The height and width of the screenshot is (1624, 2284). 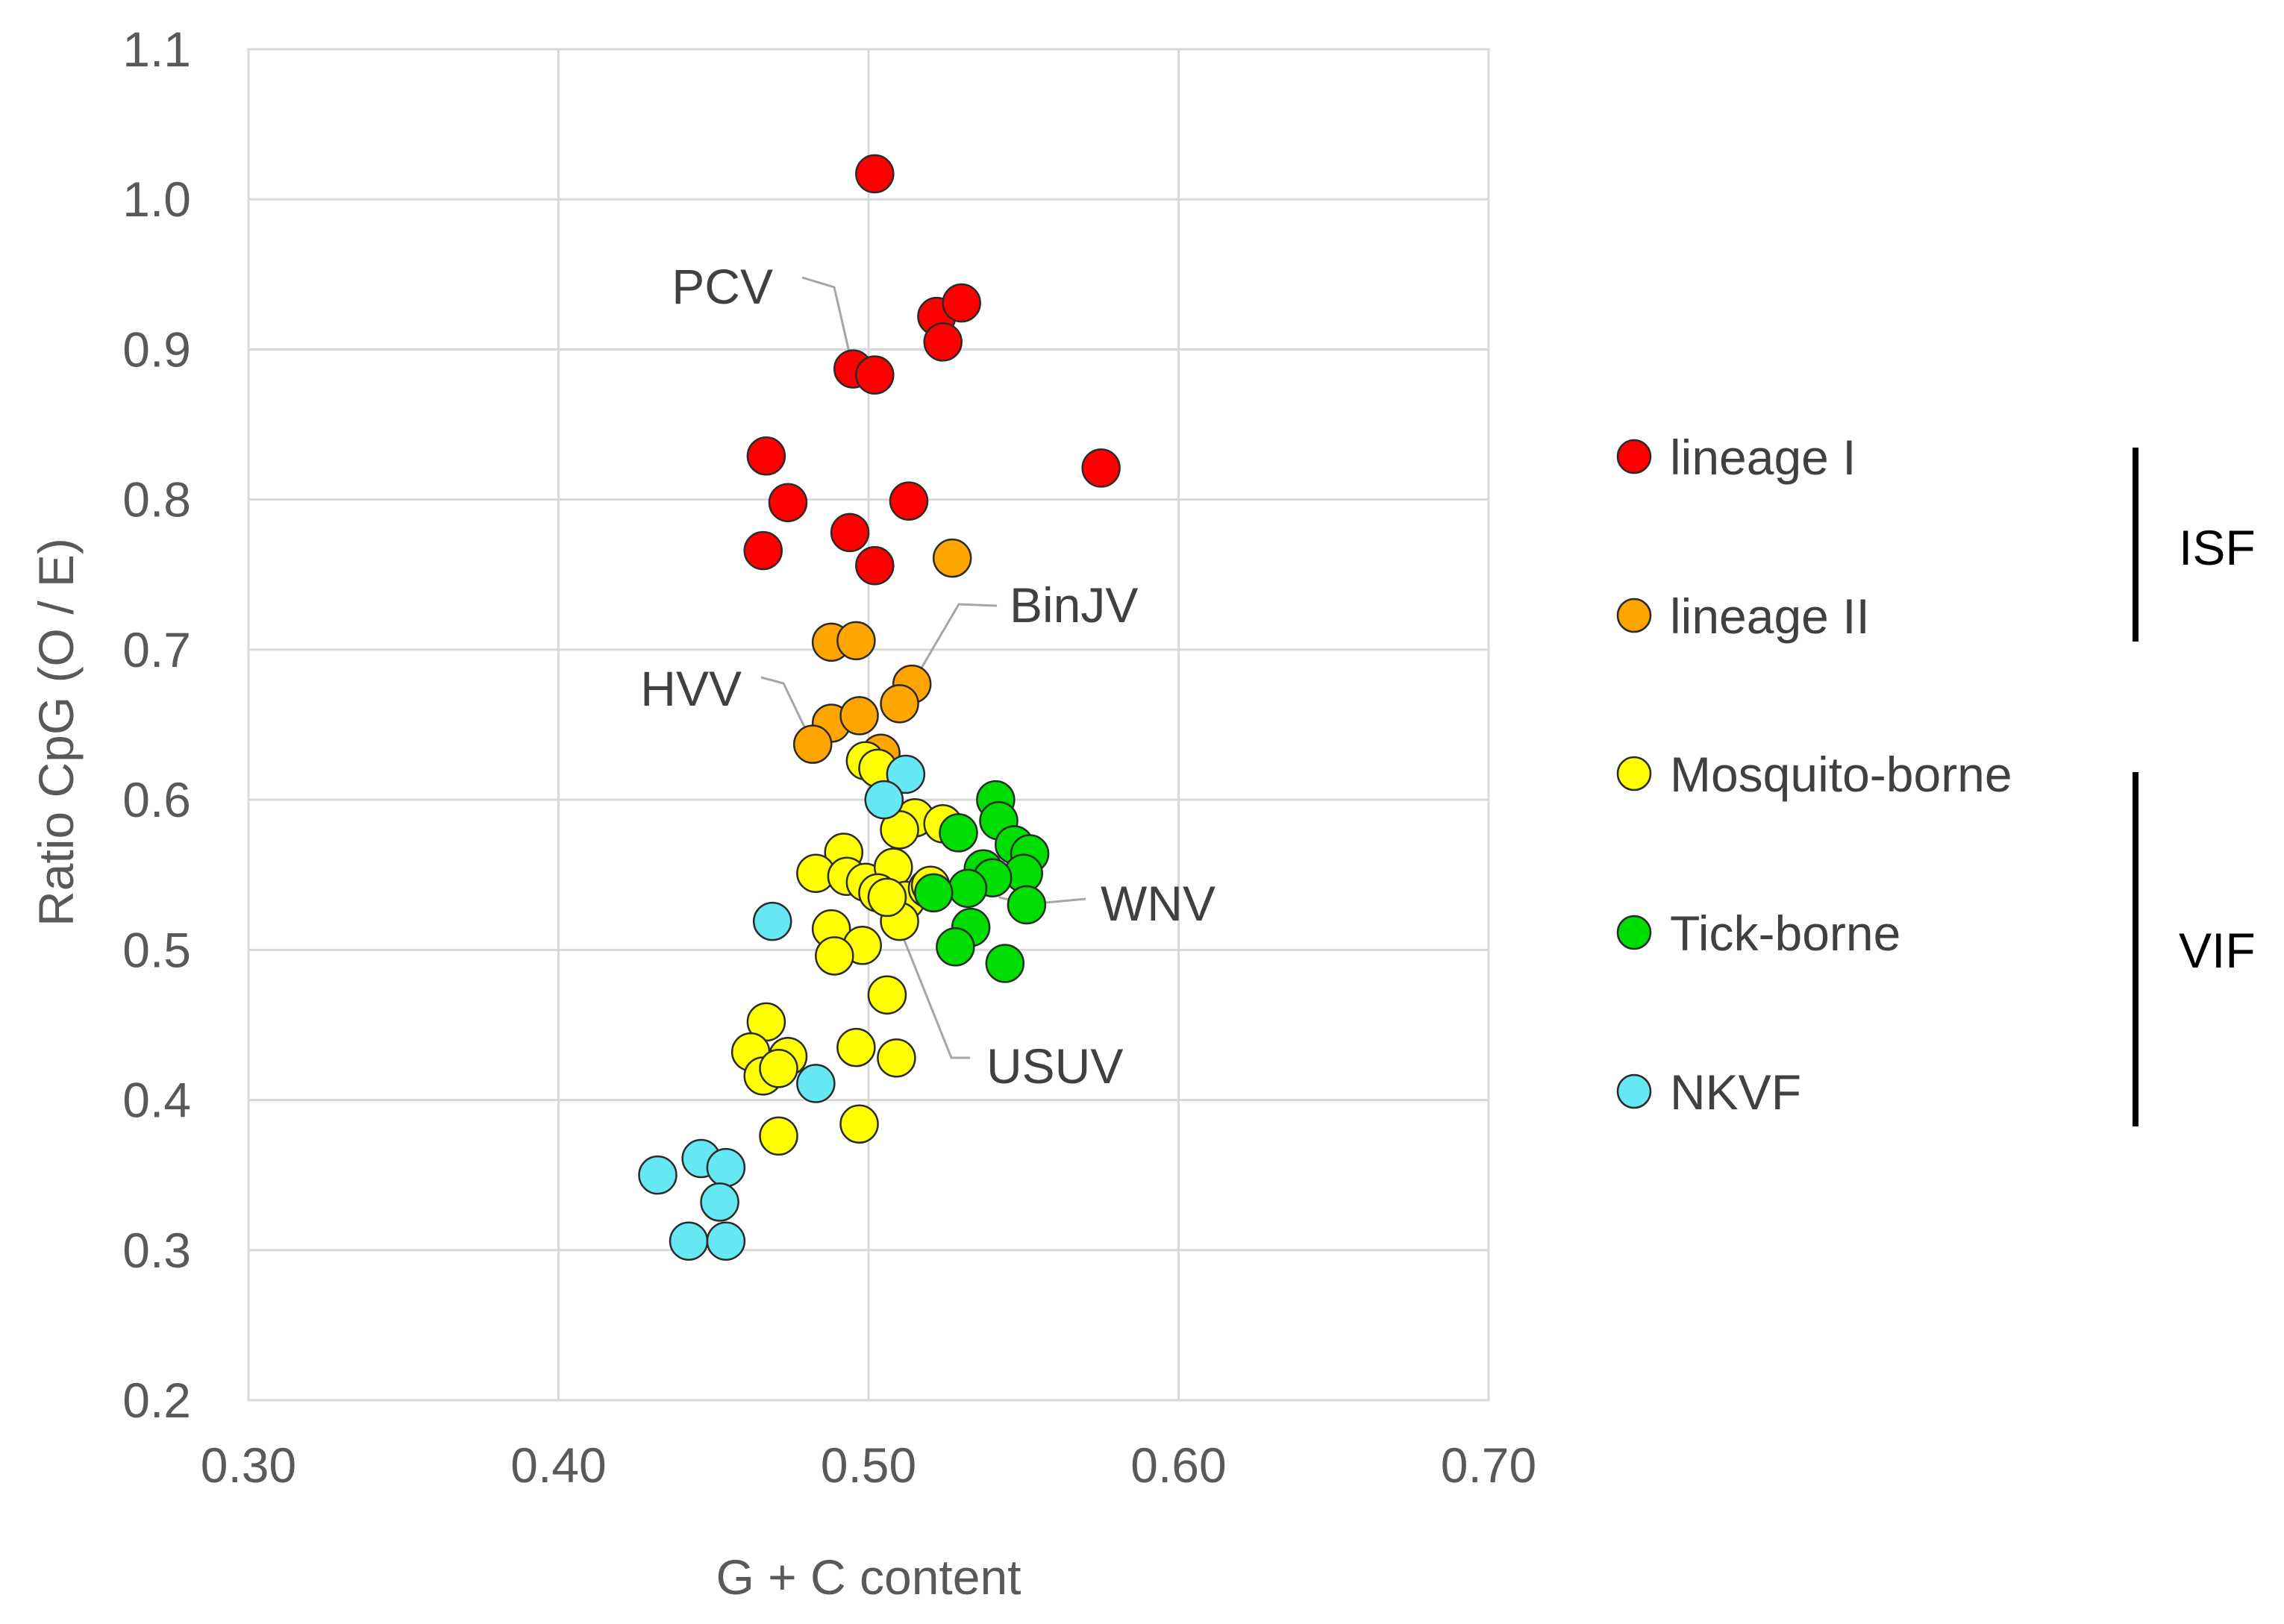 What do you see at coordinates (156, 349) in the screenshot?
I see `y-tick-label: 0.9` at bounding box center [156, 349].